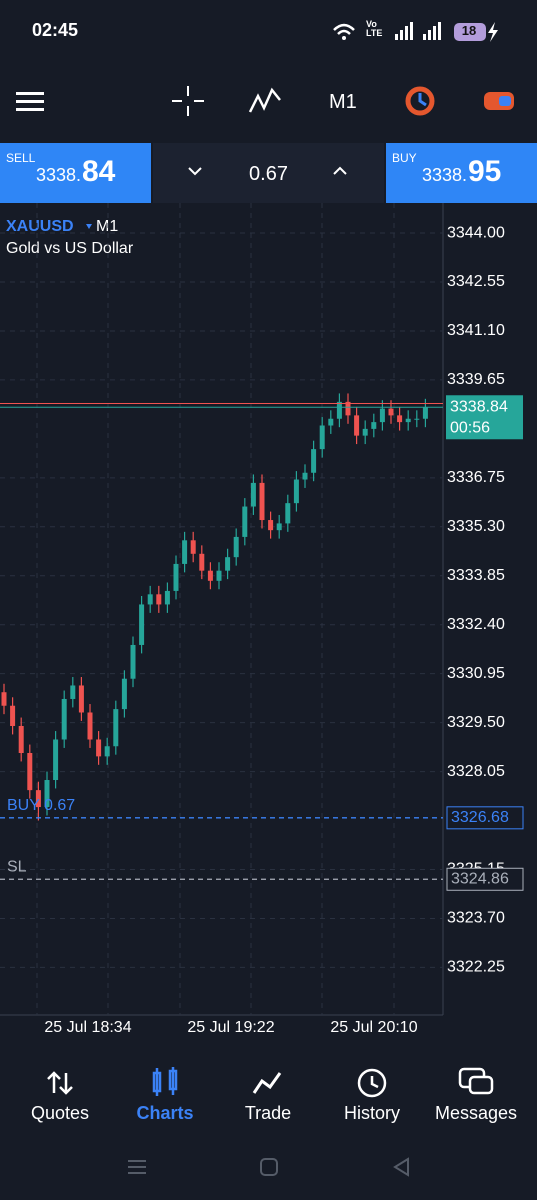 This screenshot has width=537, height=1200. I want to click on nav-messages: Messages, so click(476, 1113).